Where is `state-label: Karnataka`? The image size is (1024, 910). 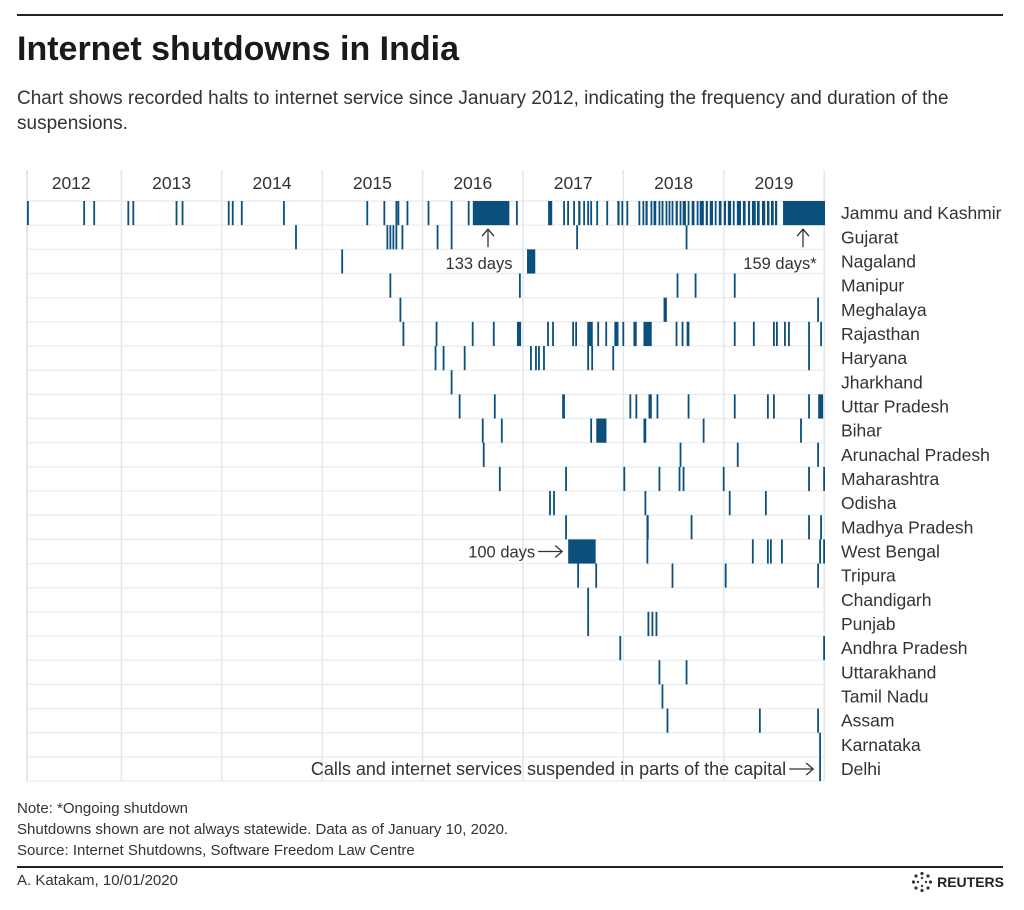
state-label: Karnataka is located at coordinates (881, 745).